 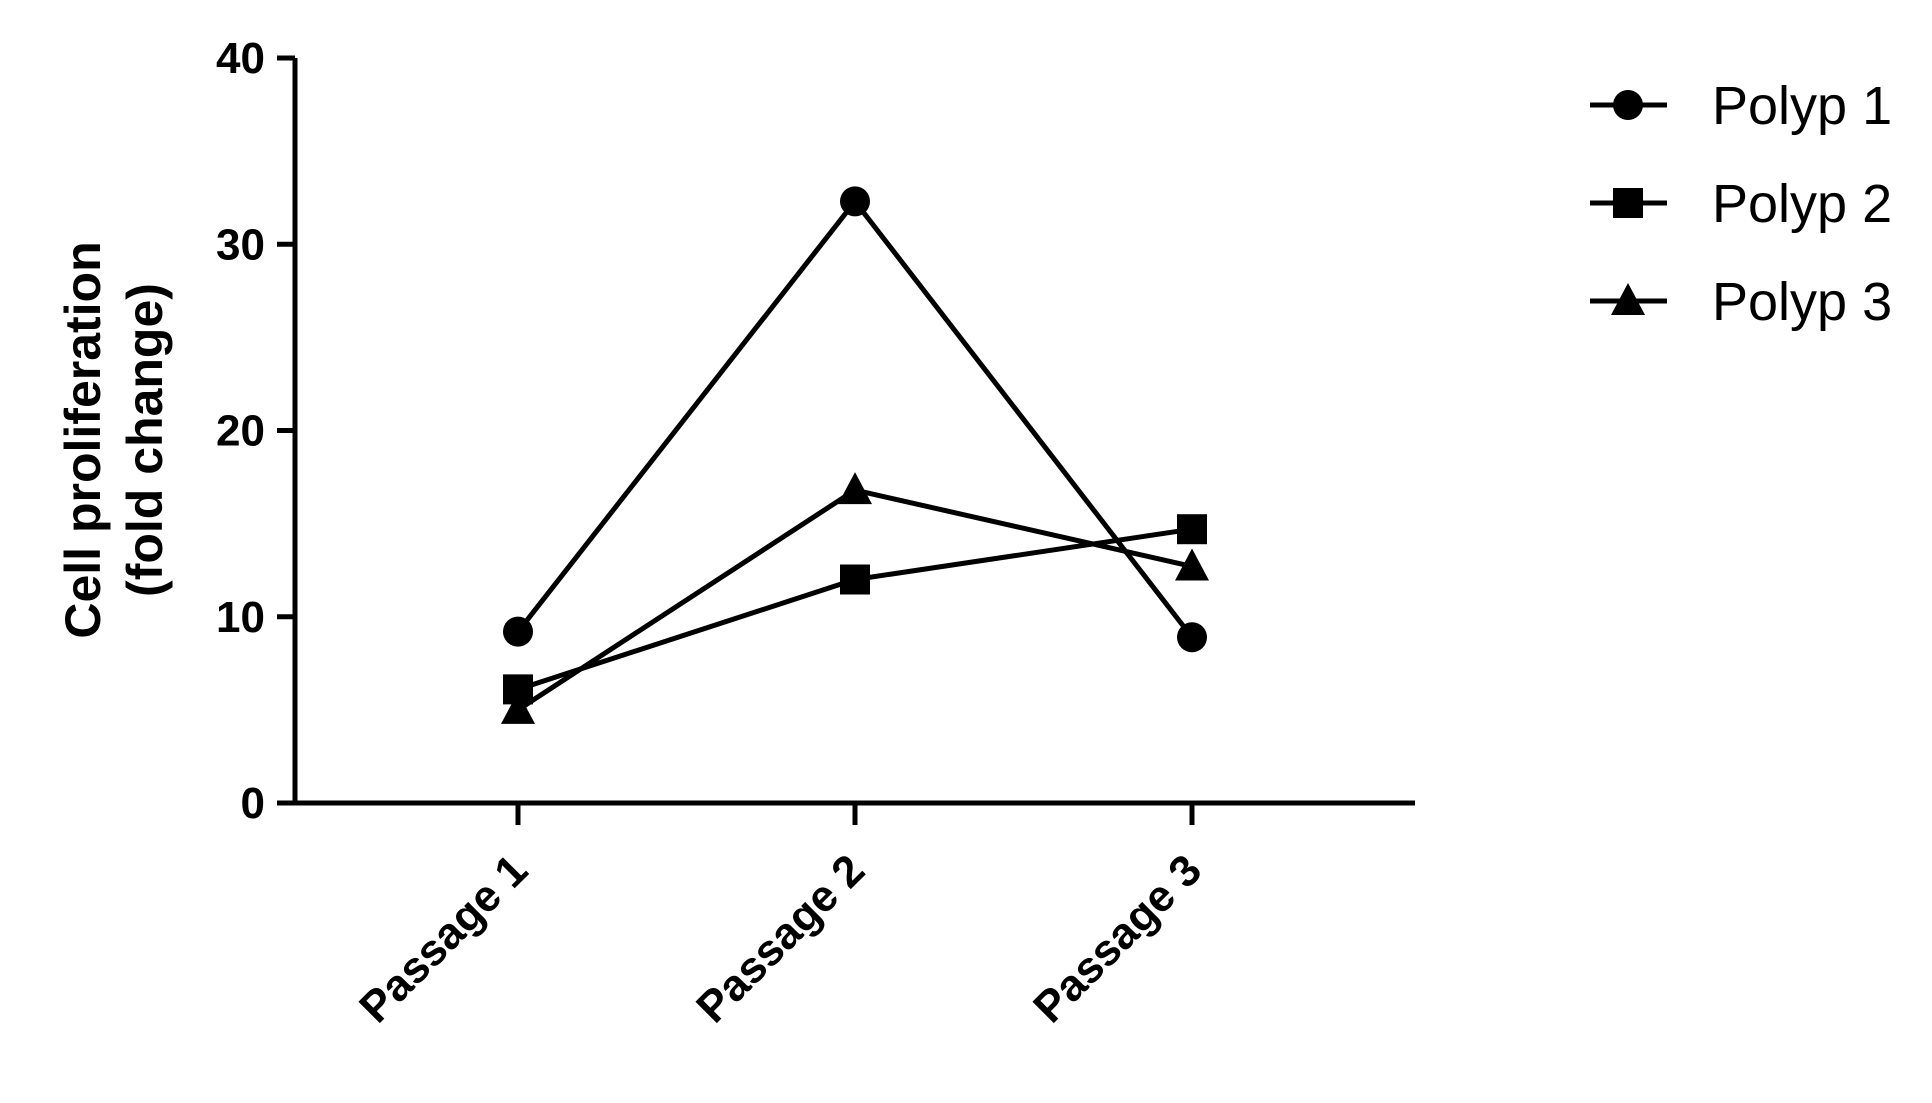 I want to click on y-axis-label: Cell proliferation (fold change), so click(x=114, y=439).